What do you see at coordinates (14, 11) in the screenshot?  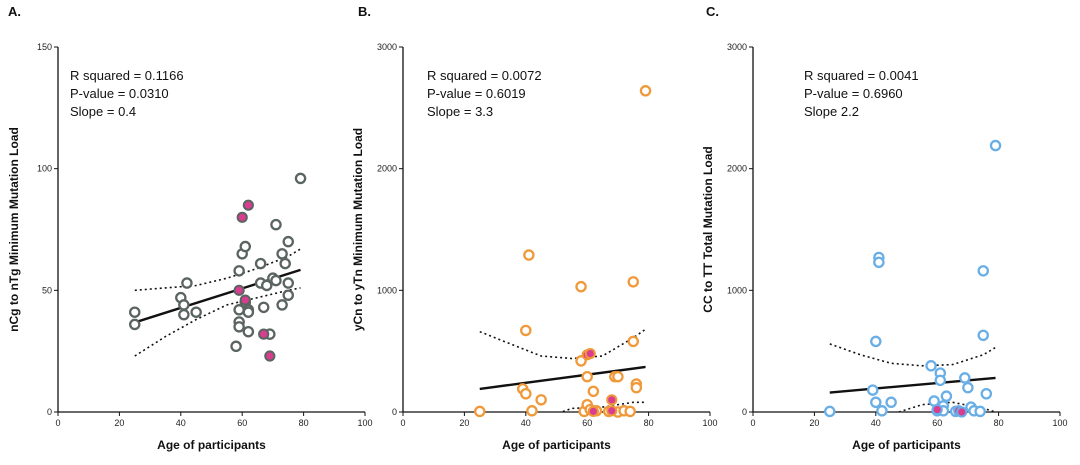 I see `panel-a-letter: A.` at bounding box center [14, 11].